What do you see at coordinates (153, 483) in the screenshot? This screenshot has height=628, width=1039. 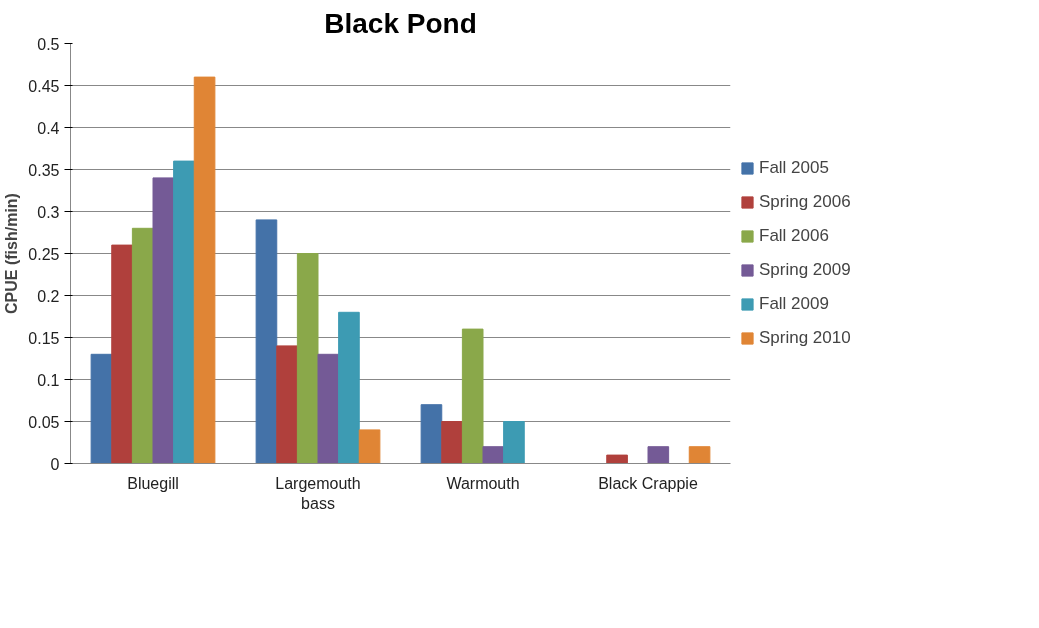 I see `x-tick-label: Bluegill` at bounding box center [153, 483].